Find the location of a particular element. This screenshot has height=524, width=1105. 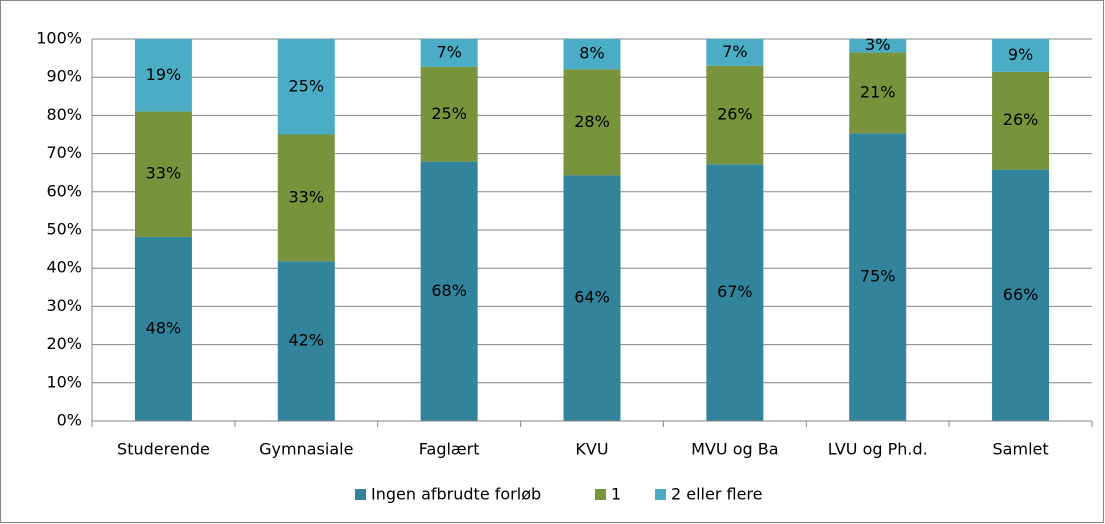

data-label: 68% is located at coordinates (449, 290).